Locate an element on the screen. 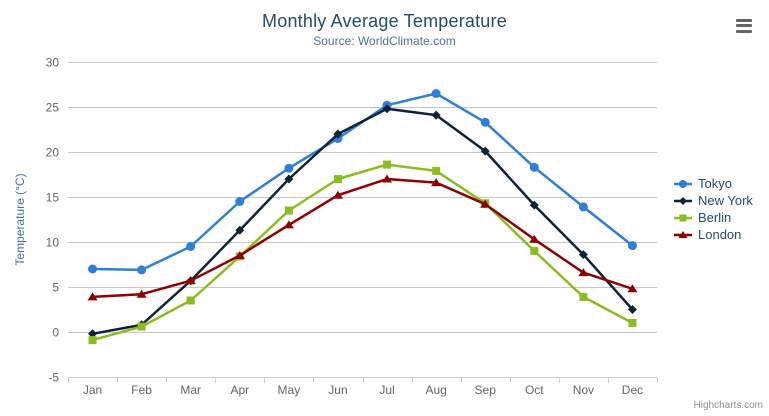 The width and height of the screenshot is (769, 416). data-point-tokyo-feb is located at coordinates (142, 270).